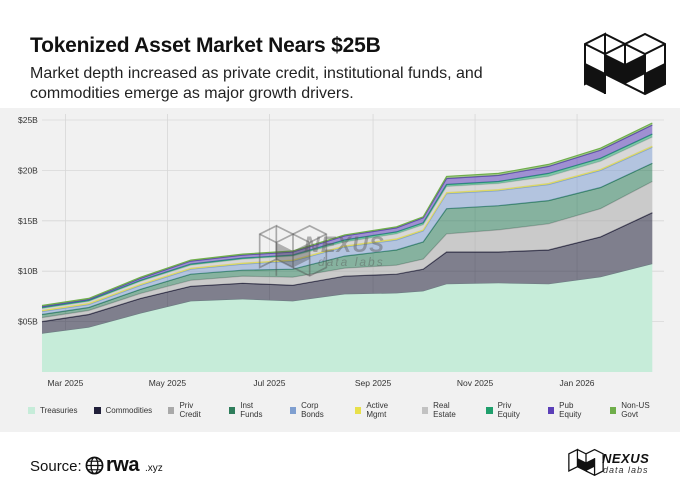  What do you see at coordinates (59, 410) in the screenshot?
I see `legend-label: Treasuries` at bounding box center [59, 410].